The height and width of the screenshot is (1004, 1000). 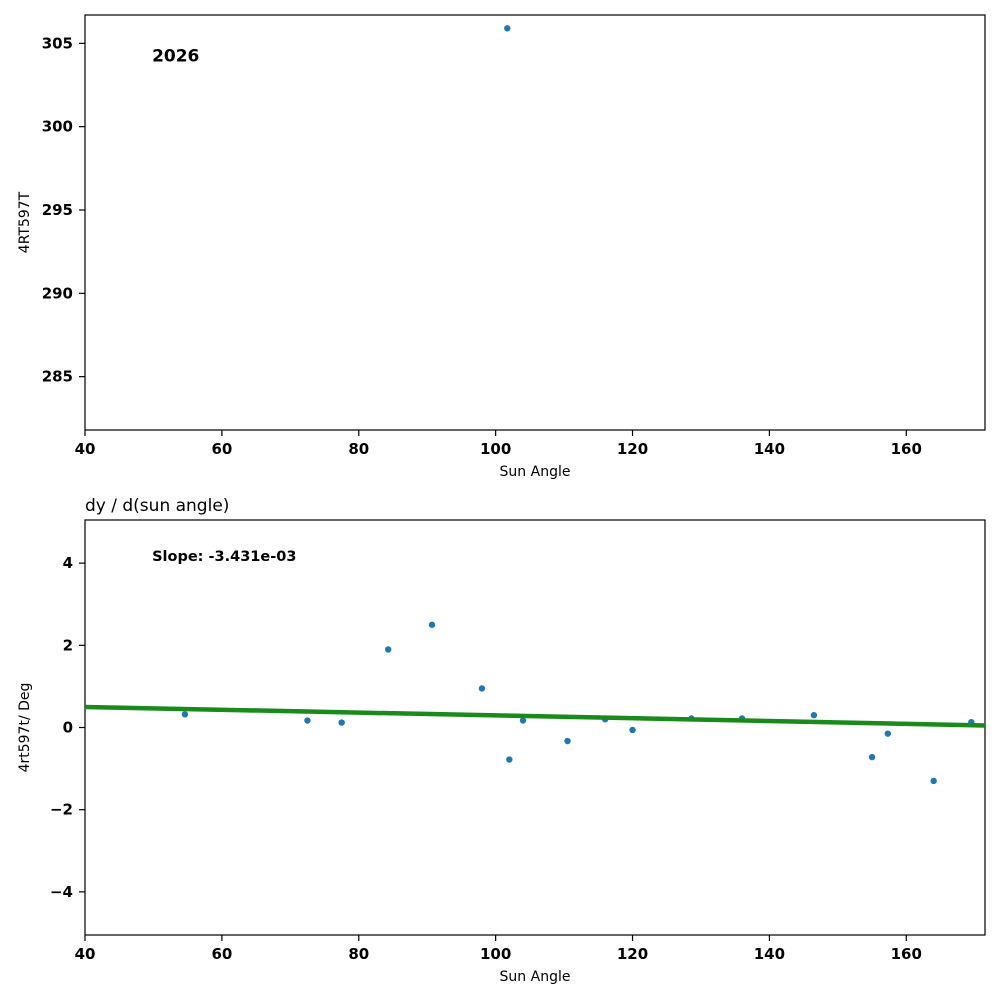 I want to click on y-tick-label: 295, so click(x=57, y=210).